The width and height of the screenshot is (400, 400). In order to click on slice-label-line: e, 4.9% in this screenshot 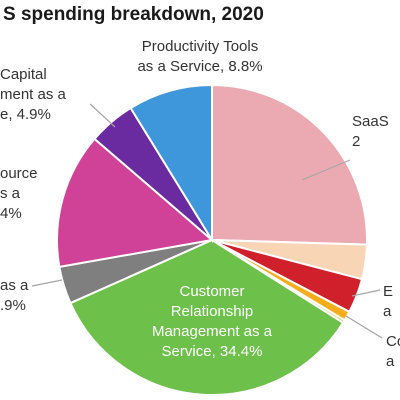, I will do `click(25, 114)`.